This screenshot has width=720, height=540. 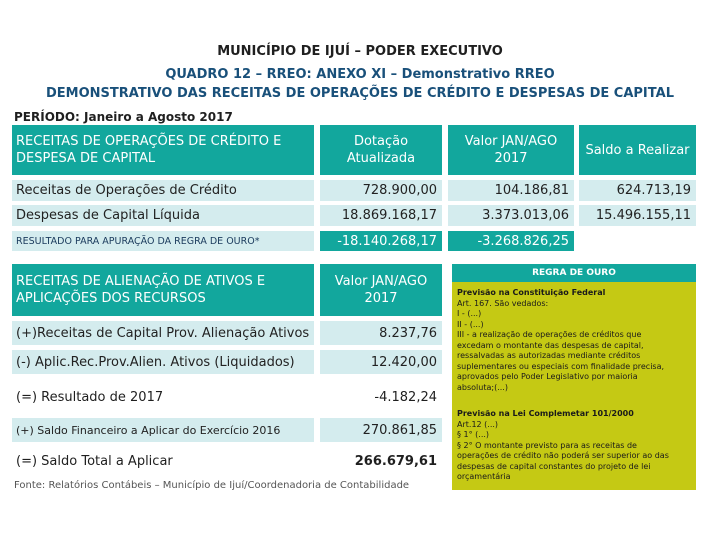 What do you see at coordinates (381, 362) in the screenshot?
I see `table2-row-valor: 12.420,00` at bounding box center [381, 362].